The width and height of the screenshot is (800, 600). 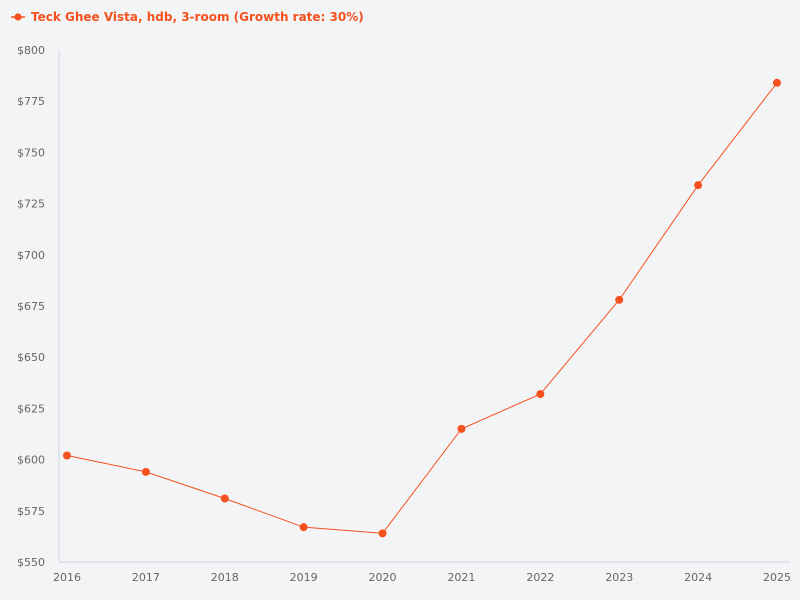 I want to click on x-tick-label: 2019, so click(x=304, y=577).